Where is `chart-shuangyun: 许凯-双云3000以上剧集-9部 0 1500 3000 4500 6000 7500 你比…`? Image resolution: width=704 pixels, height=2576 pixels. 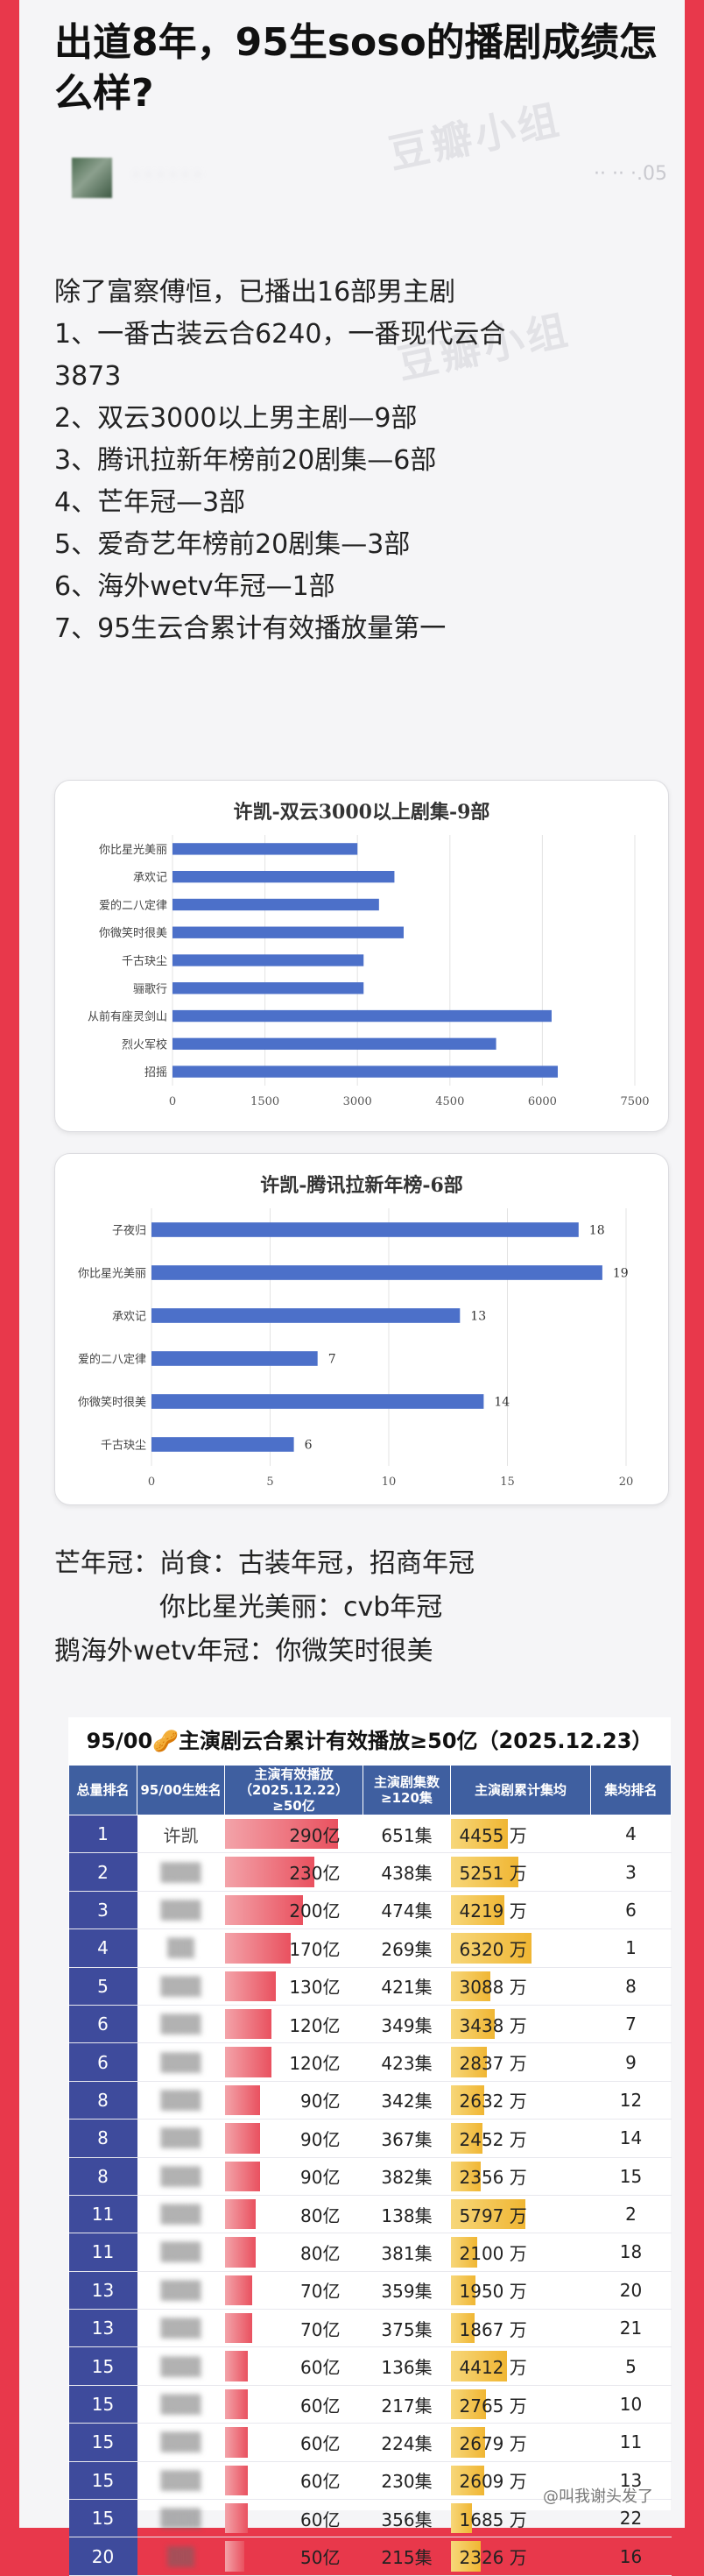
chart-shuangyun: 许凯-双云3000以上剧集-9部 0 1500 3000 4500 6000 7500 你比… is located at coordinates (361, 956).